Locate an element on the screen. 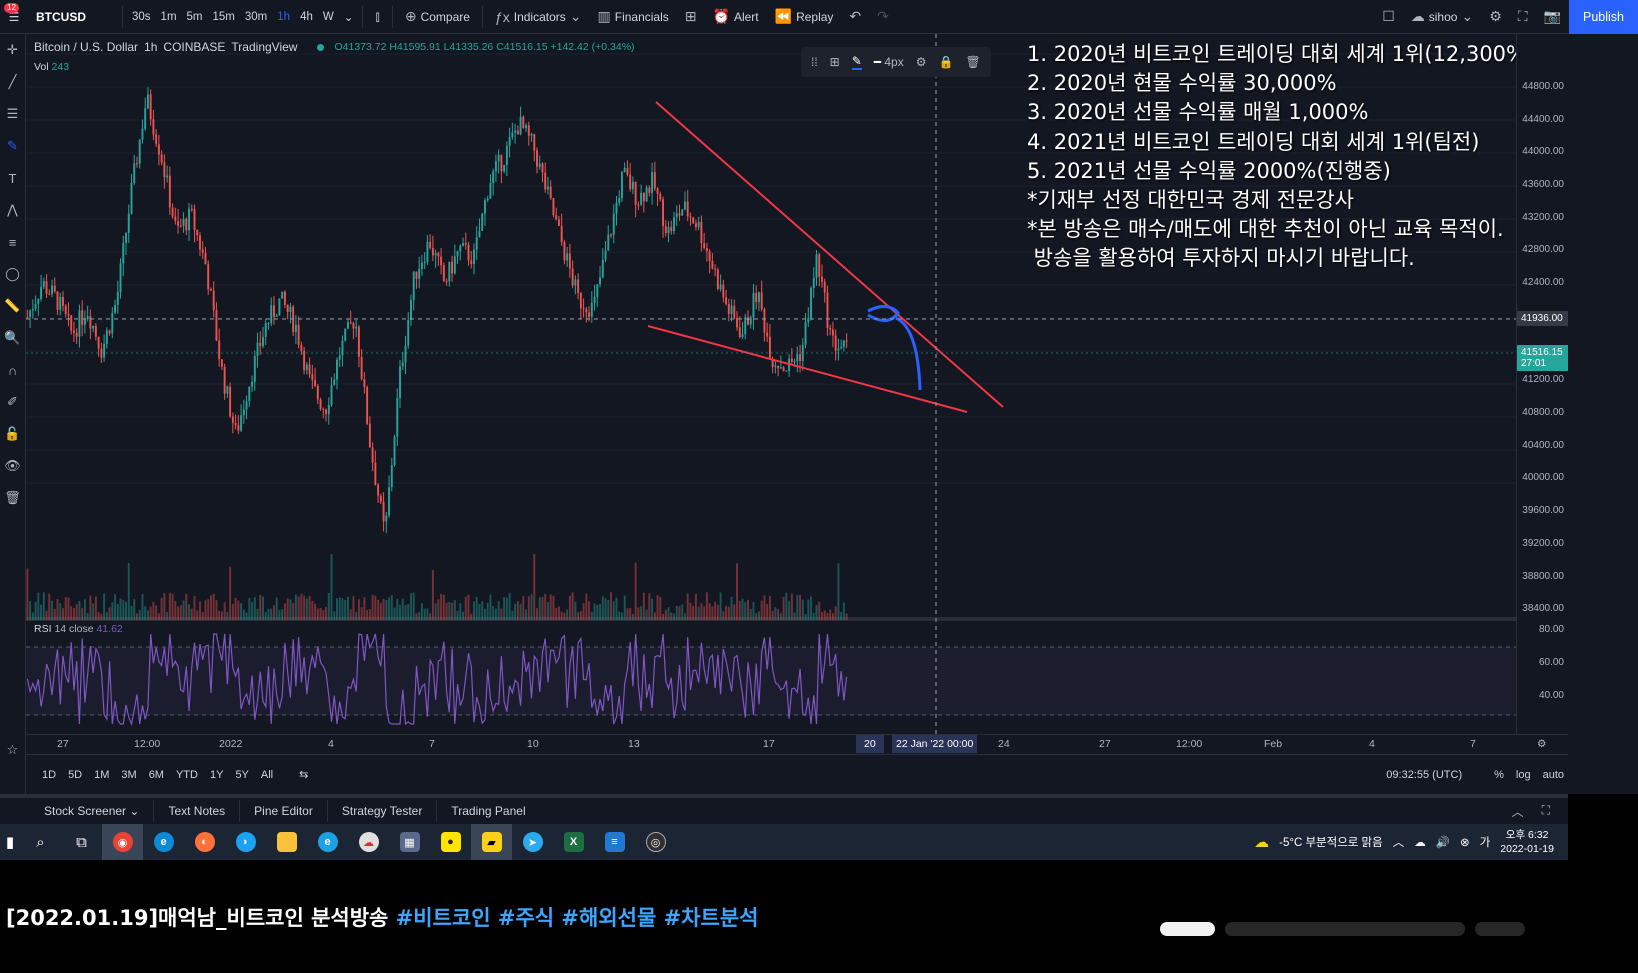 This screenshot has height=973, width=1638. financials-button: ▥ Financials is located at coordinates (633, 16).